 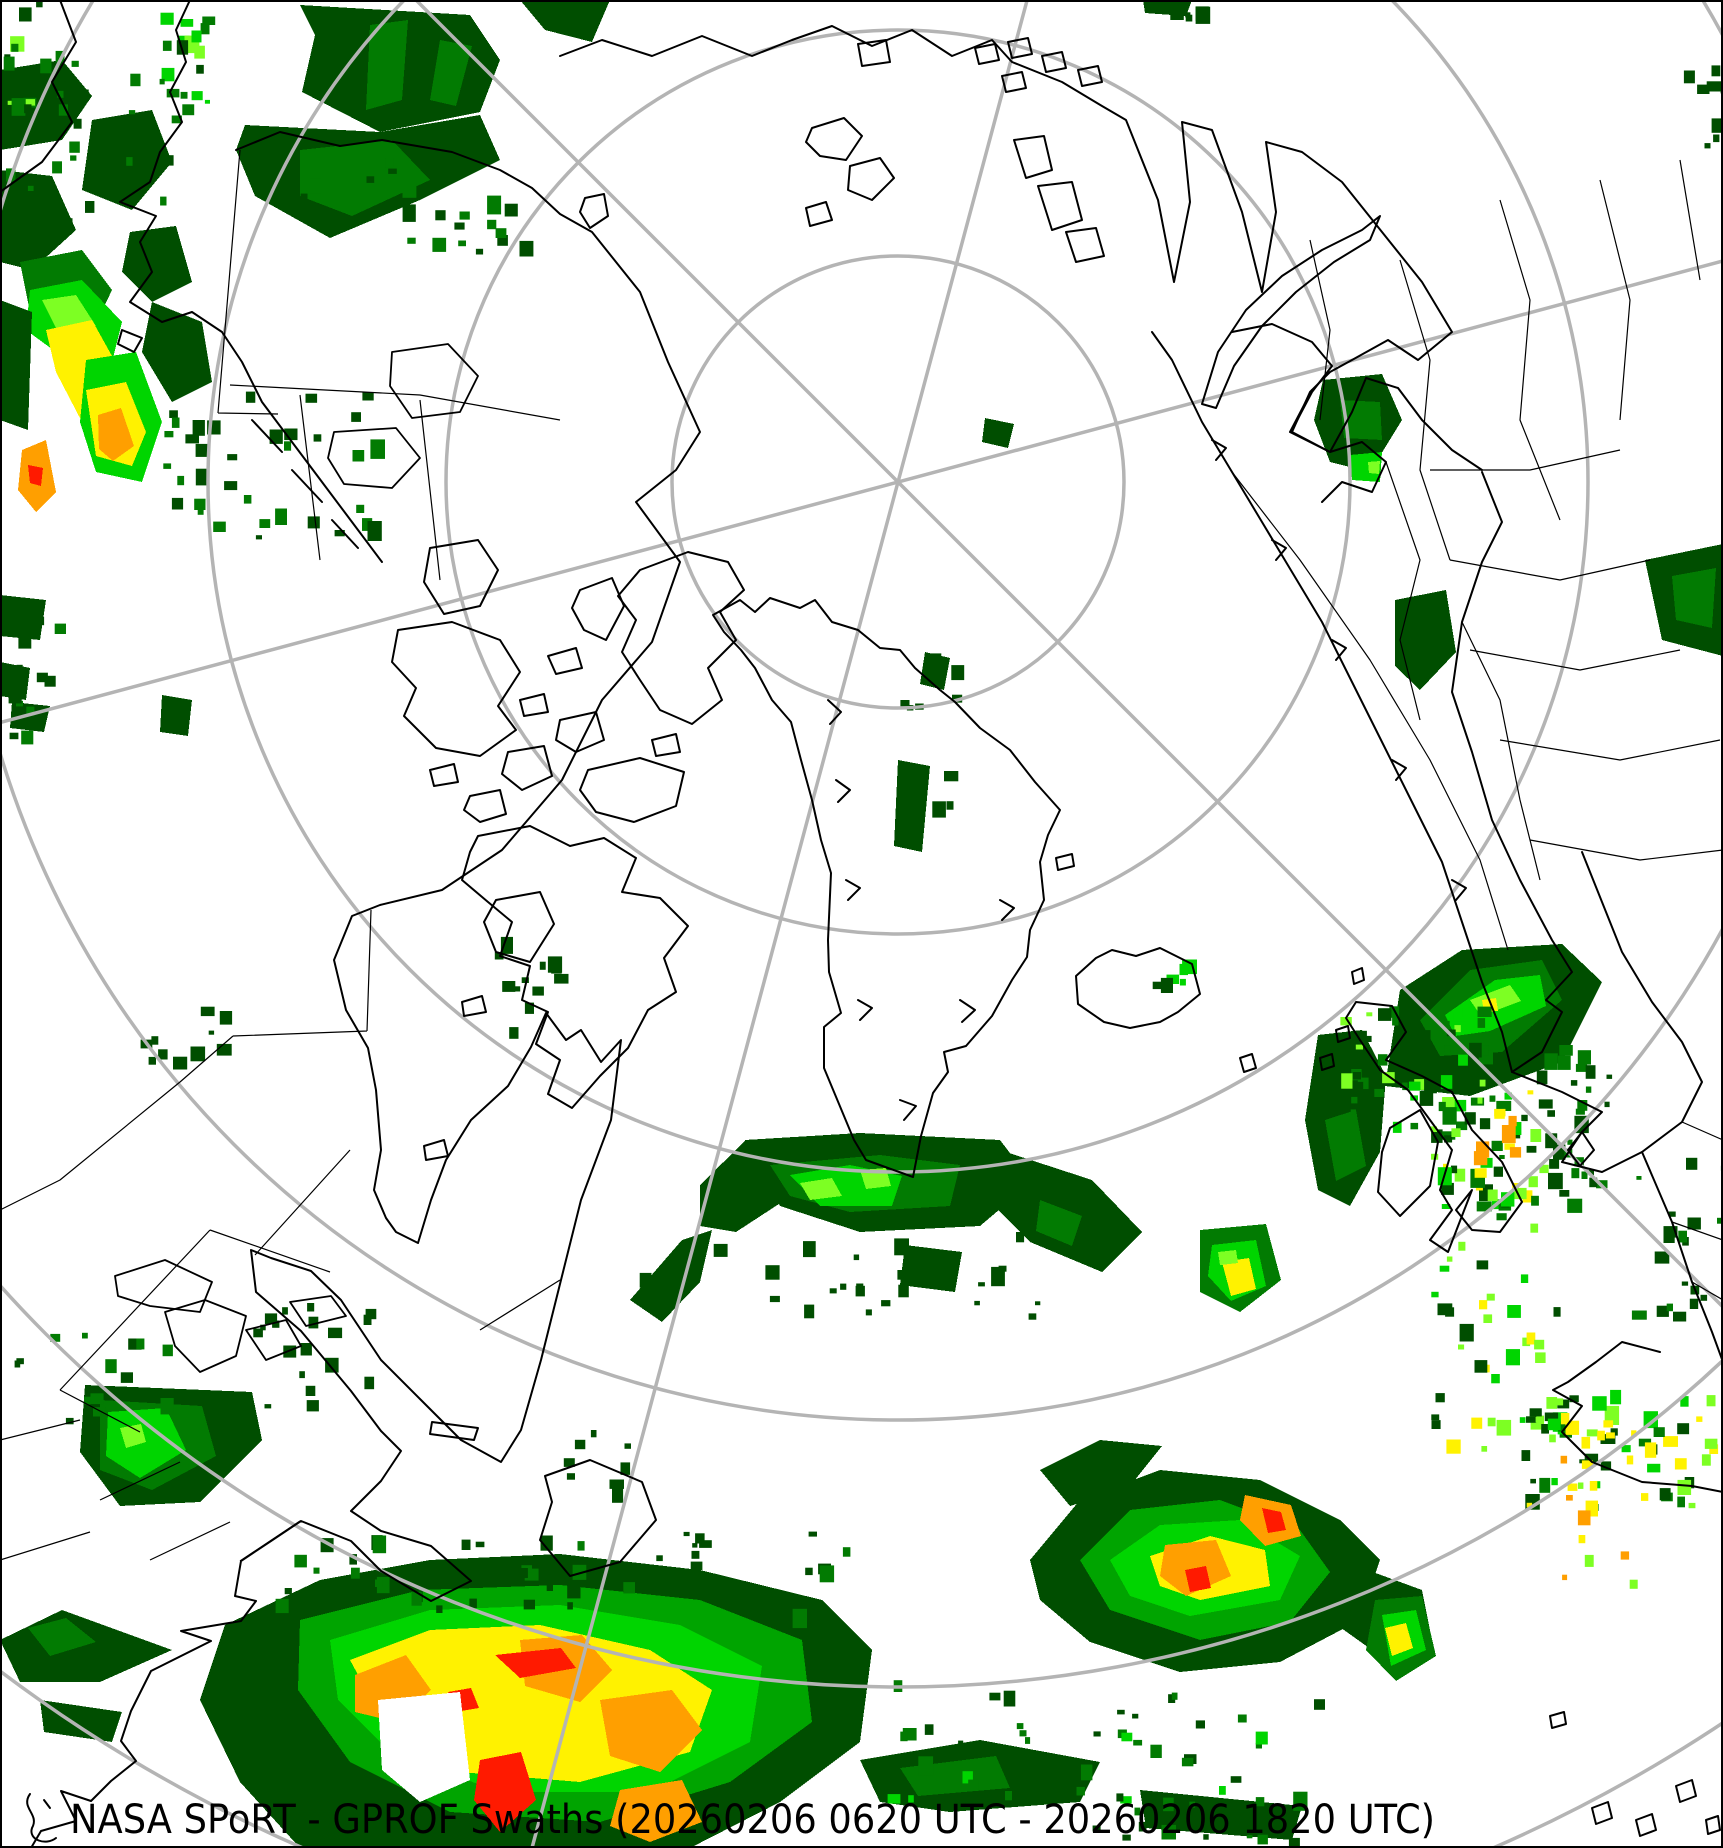 I want to click on ellesmere-island, so click(x=681, y=638).